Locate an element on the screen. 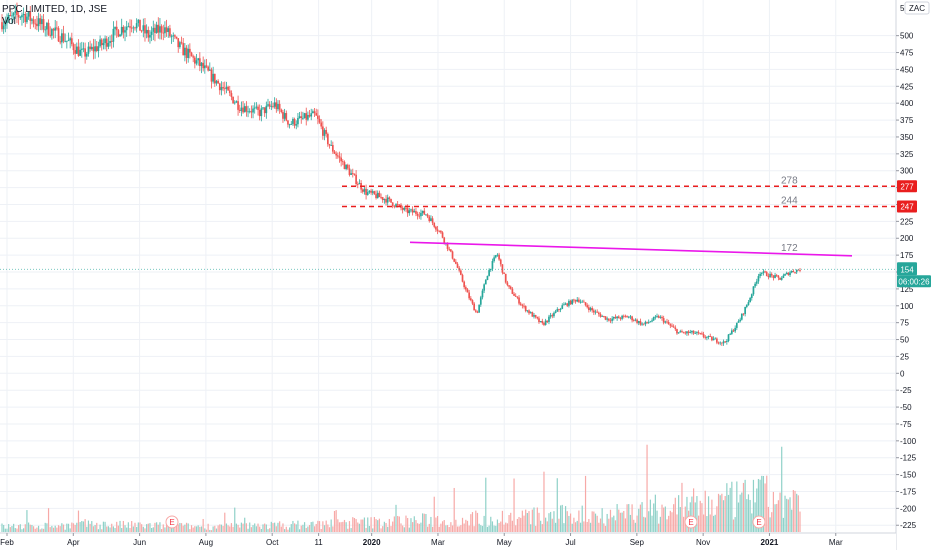 The width and height of the screenshot is (932, 550). last-price-badge: 154 06:00:26 is located at coordinates (914, 275).